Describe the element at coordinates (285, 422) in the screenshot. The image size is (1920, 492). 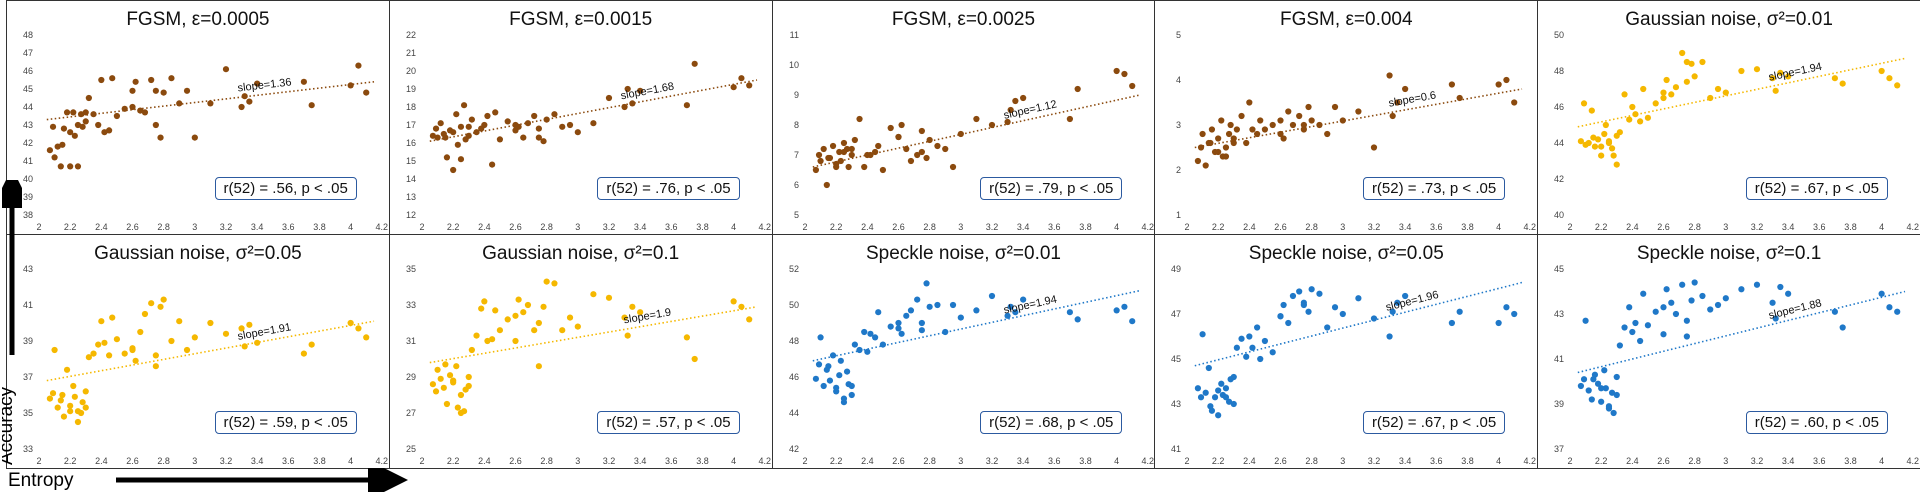
I see `correlation-stat: r(52) = .59, p < .05` at that location.